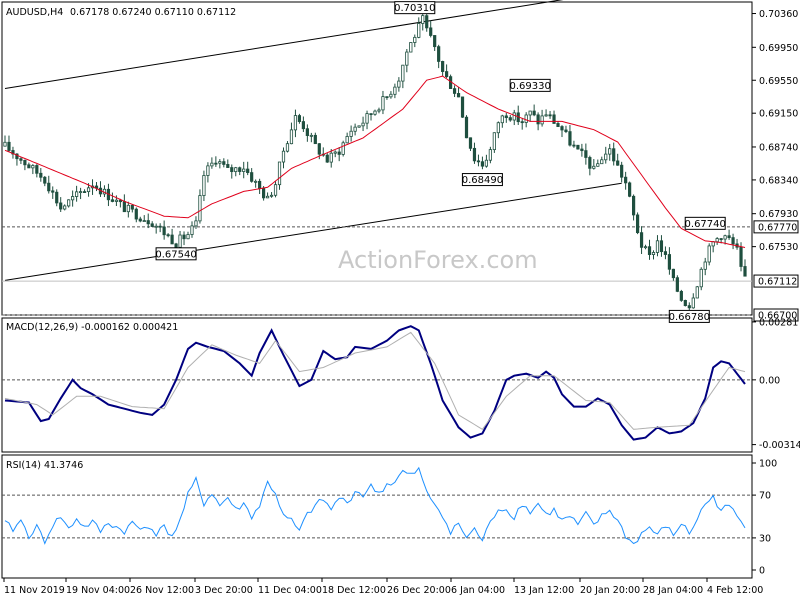 This screenshot has height=600, width=800. I want to click on price-axis-label: 0.69550, so click(778, 81).